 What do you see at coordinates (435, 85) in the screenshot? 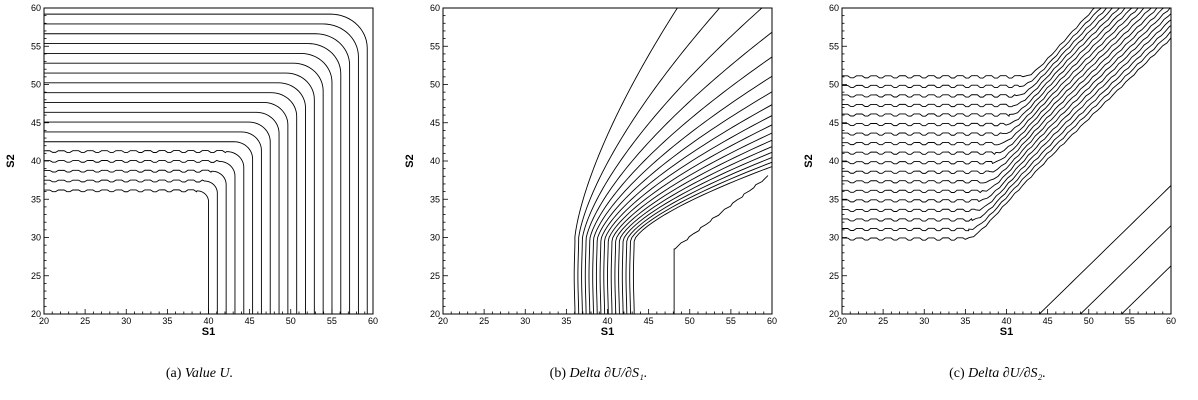
I see `y-tick-label: 50` at bounding box center [435, 85].